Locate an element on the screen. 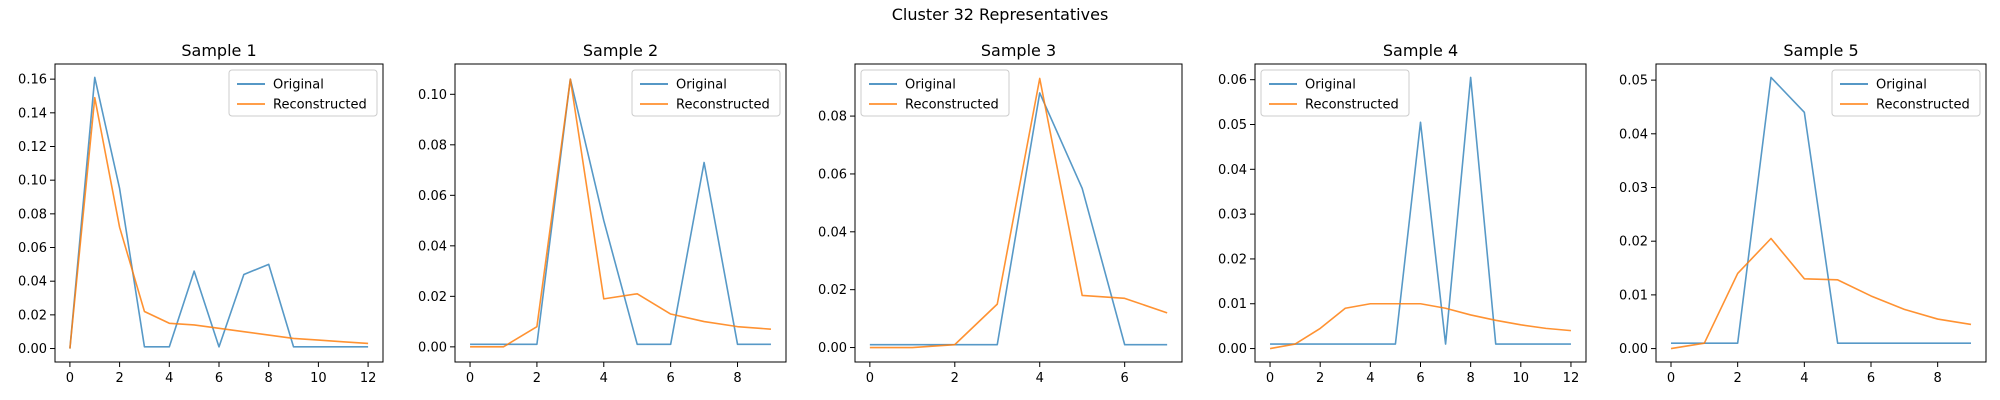  subplot-title: Sample 1 is located at coordinates (218, 50).